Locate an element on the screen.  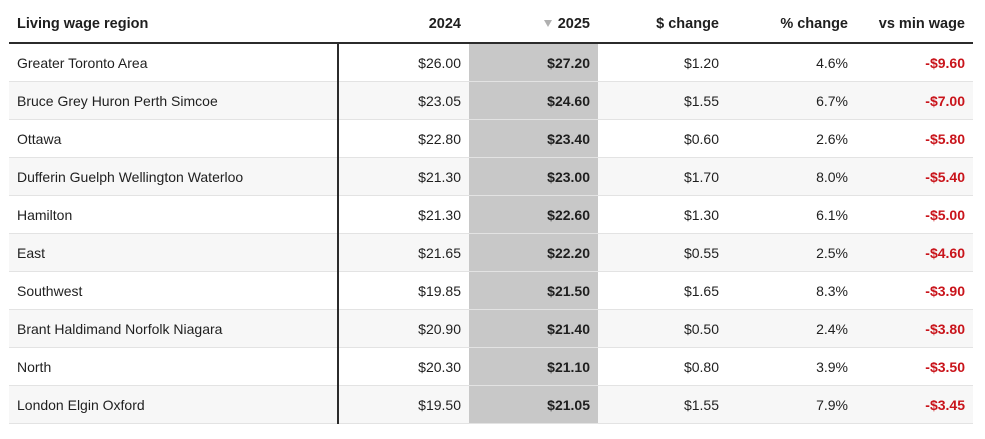
table-row: Hamilton $21.30 $22.60 $1.30 6.1% -$5.00 is located at coordinates (491, 214).